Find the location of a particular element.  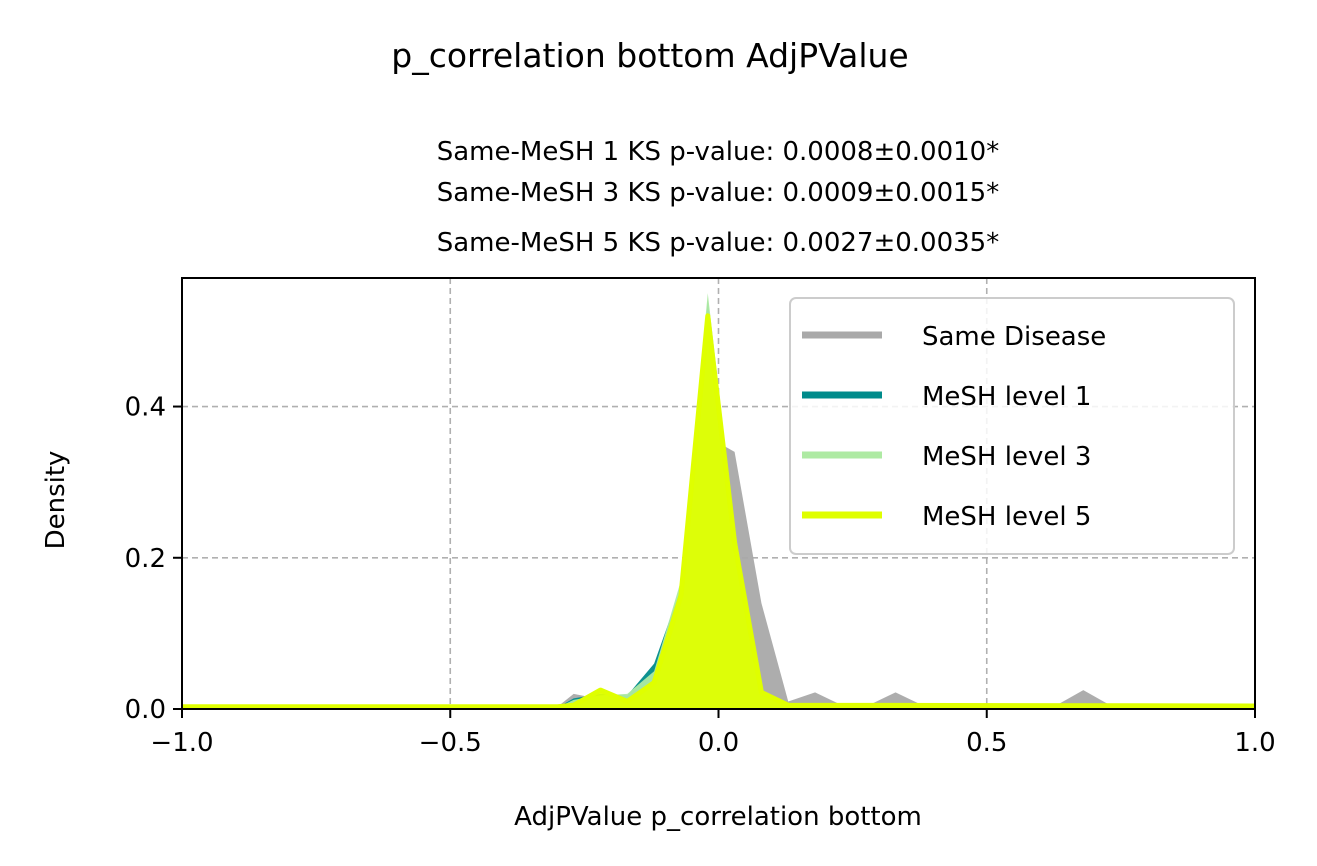

chart-subtitle-line-3: Same-MeSH 5 KS p-value: 0.0027±0.0035* is located at coordinates (718, 243).